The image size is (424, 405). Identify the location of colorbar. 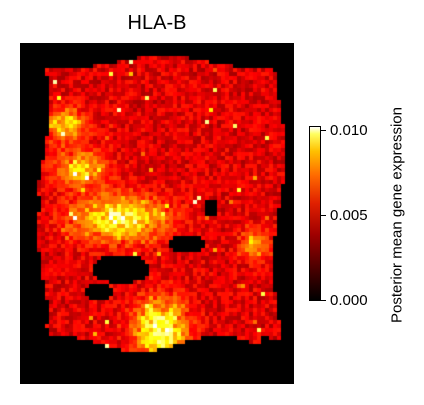
(315, 213).